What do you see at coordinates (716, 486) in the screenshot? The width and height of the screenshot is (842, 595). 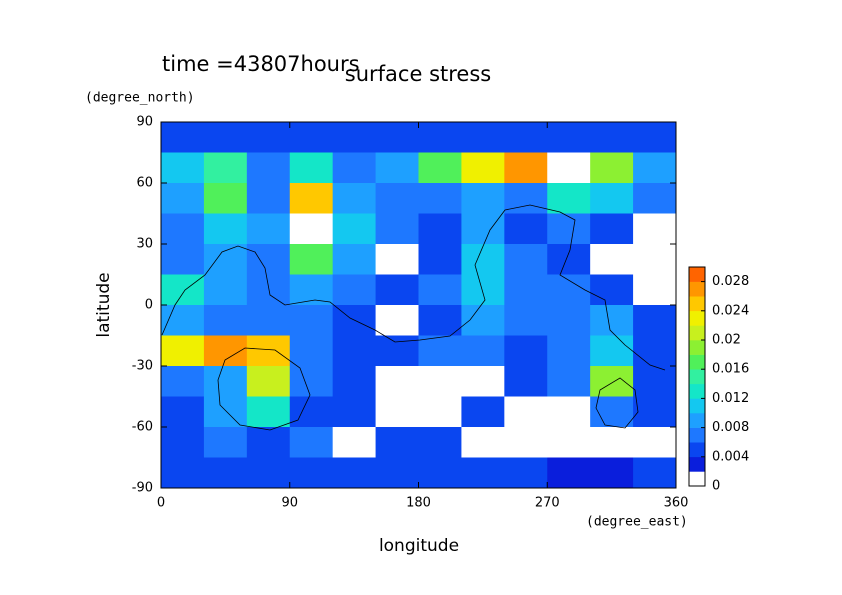 I see `colorbar-tick-label: 0` at bounding box center [716, 486].